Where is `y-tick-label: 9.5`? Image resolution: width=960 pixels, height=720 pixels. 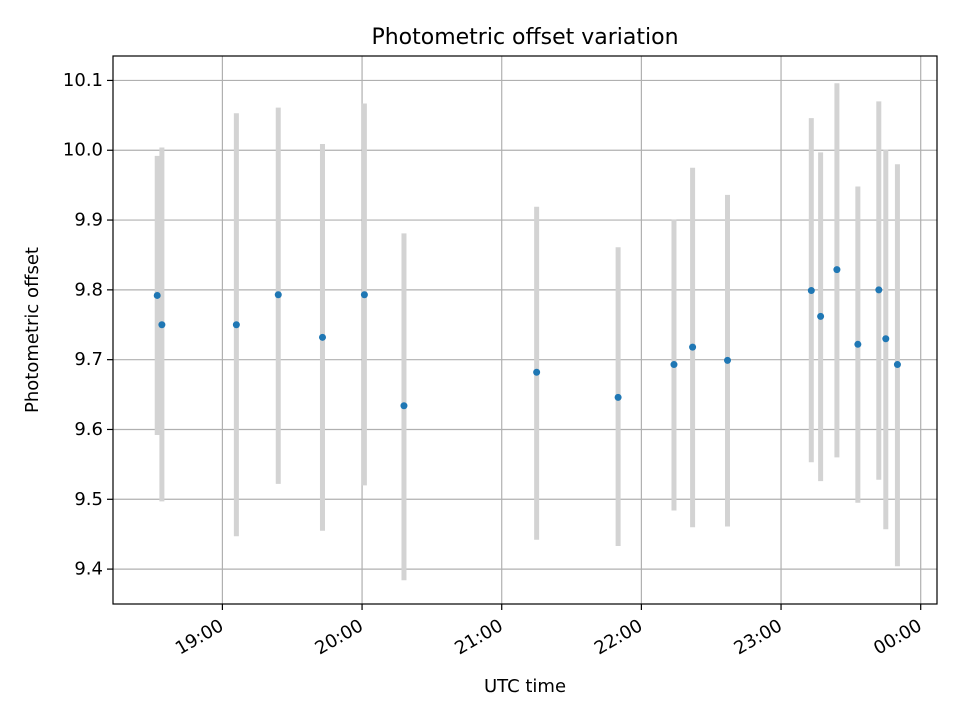
y-tick-label: 9.5 is located at coordinates (88, 499).